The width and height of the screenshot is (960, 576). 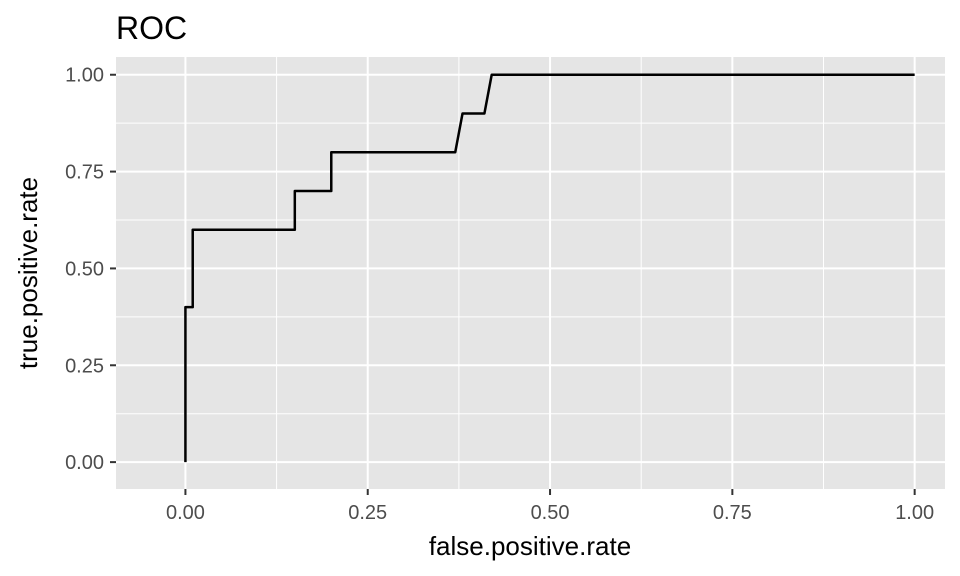 I want to click on x-tick-label: 0.00, so click(x=185, y=513).